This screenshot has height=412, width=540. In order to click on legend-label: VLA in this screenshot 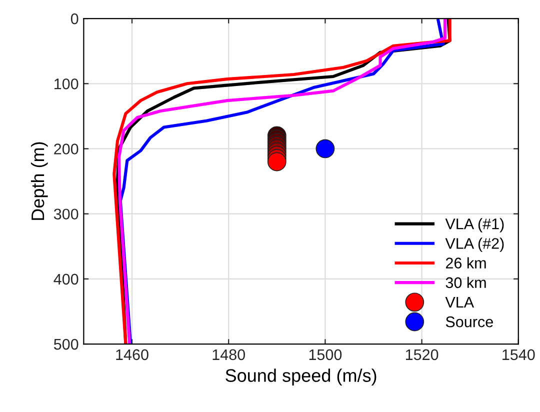, I will do `click(459, 302)`.